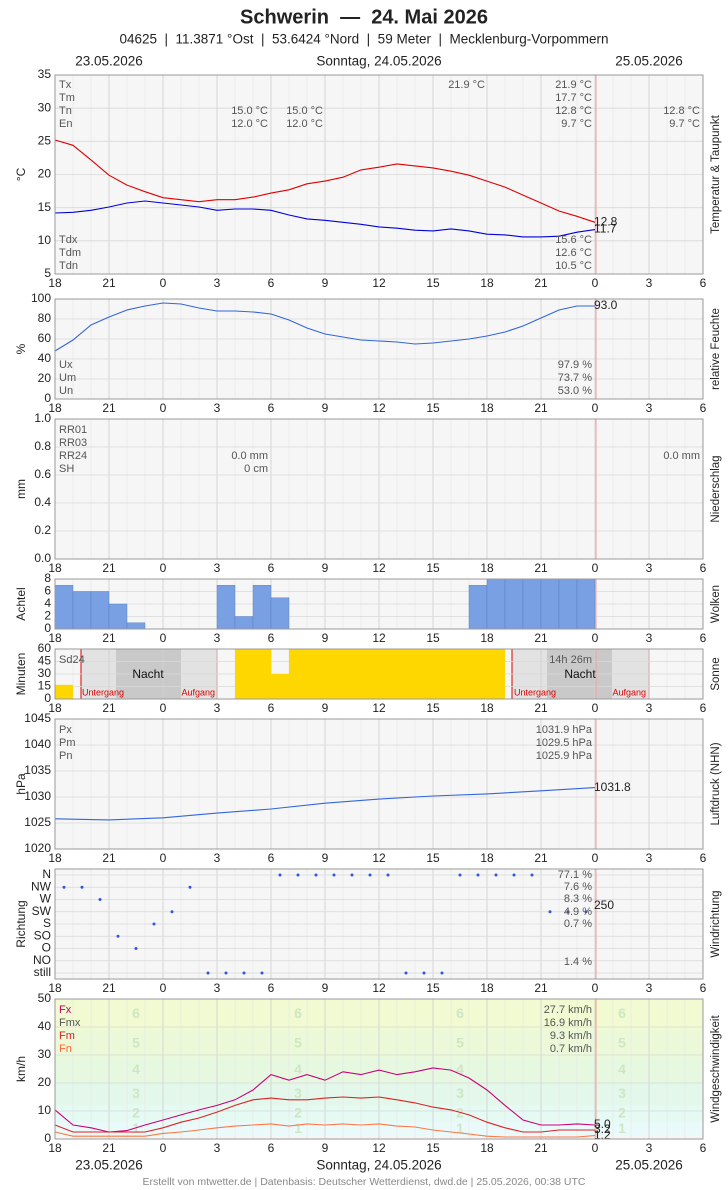 This screenshot has width=728, height=1190. Describe the element at coordinates (45, 240) in the screenshot. I see `y-tick-label: 10` at that location.